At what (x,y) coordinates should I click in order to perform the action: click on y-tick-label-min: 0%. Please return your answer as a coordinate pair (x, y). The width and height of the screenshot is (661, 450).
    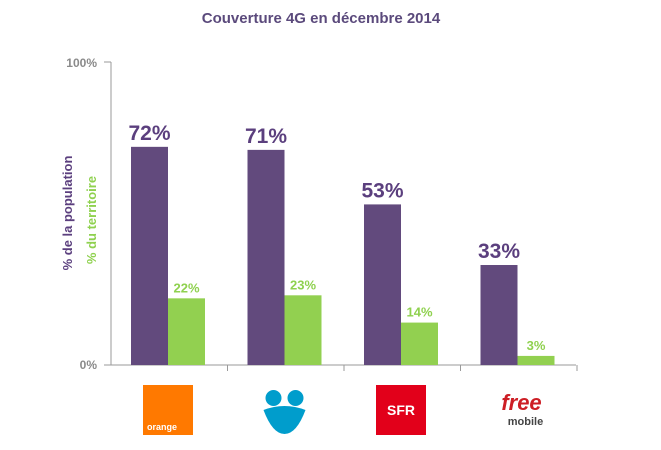
    Looking at the image, I should click on (89, 365).